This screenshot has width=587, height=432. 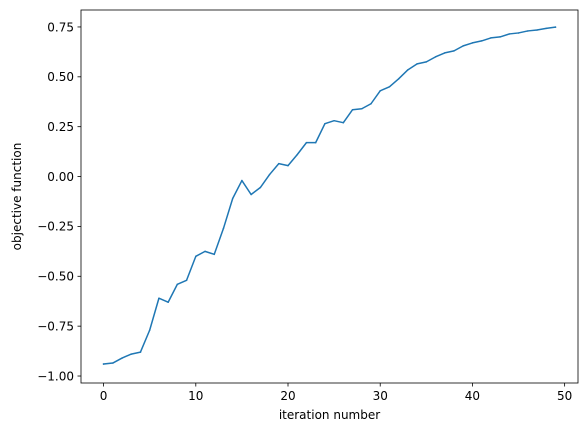 I want to click on y-tick-label: −0.75, so click(x=55, y=326).